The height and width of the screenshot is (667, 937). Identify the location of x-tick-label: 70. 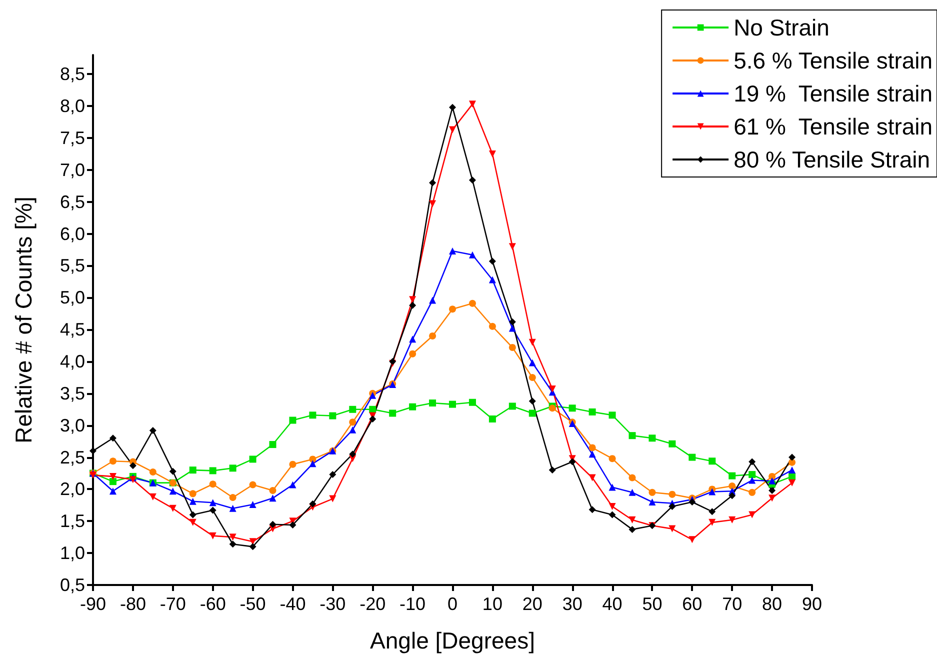
(732, 604).